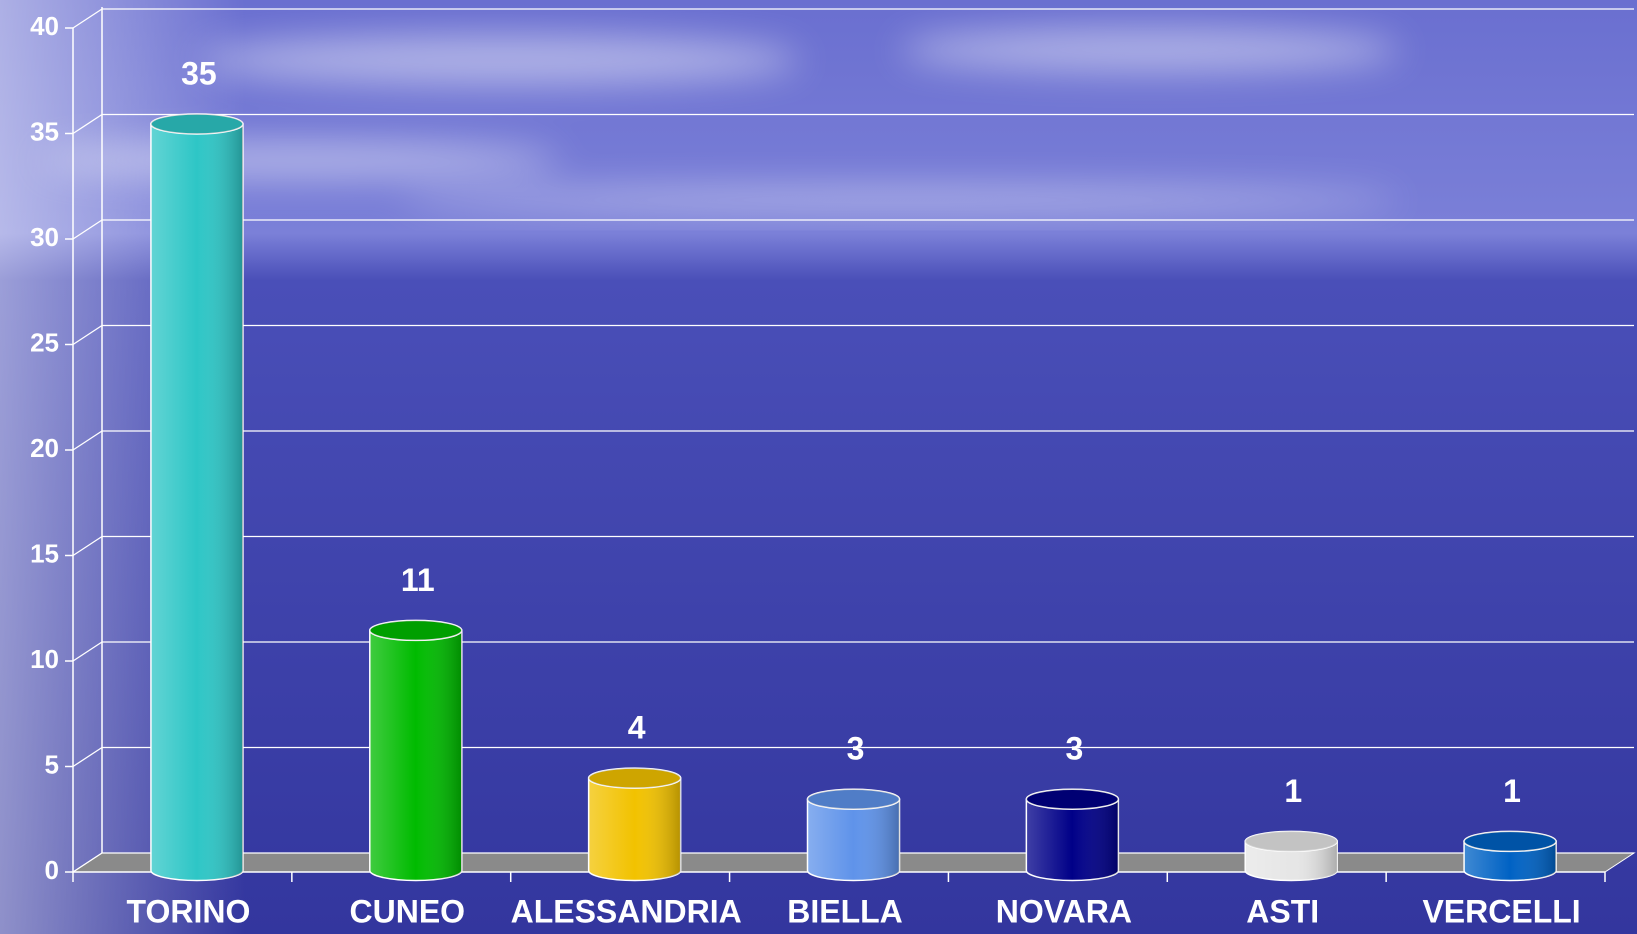  Describe the element at coordinates (52, 764) in the screenshot. I see `y-tick-label: 5` at that location.